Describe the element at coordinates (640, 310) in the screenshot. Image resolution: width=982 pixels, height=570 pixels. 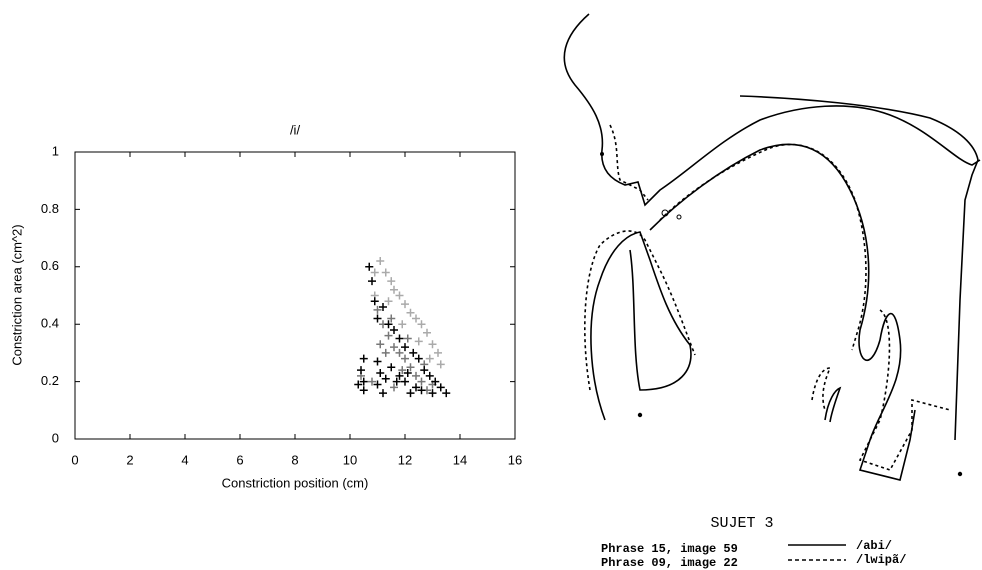
I see `tongue-dashed` at that location.